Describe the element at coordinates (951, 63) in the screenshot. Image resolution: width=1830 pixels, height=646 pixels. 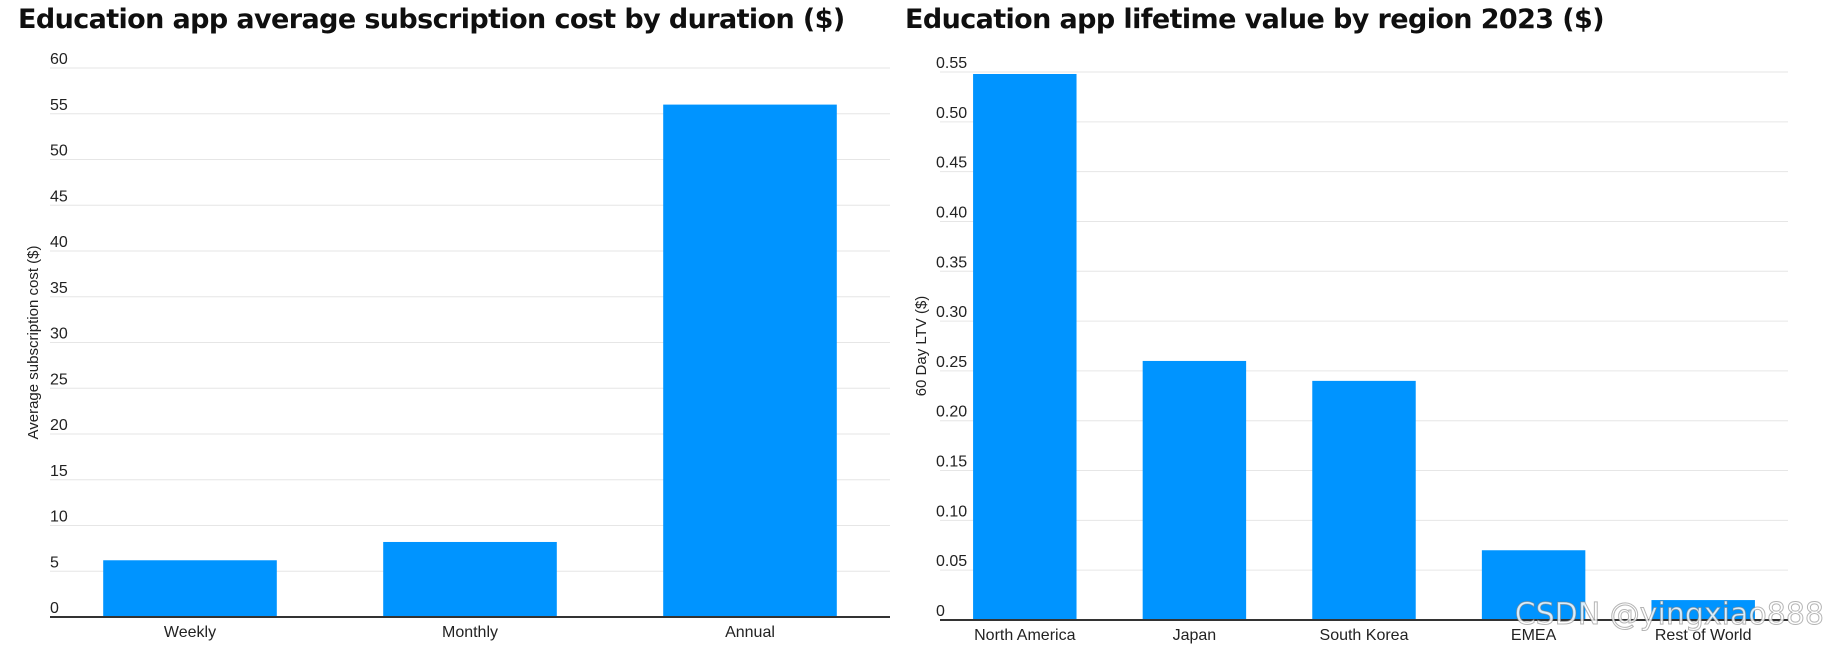
I see `y-tick-label: 0.55` at that location.